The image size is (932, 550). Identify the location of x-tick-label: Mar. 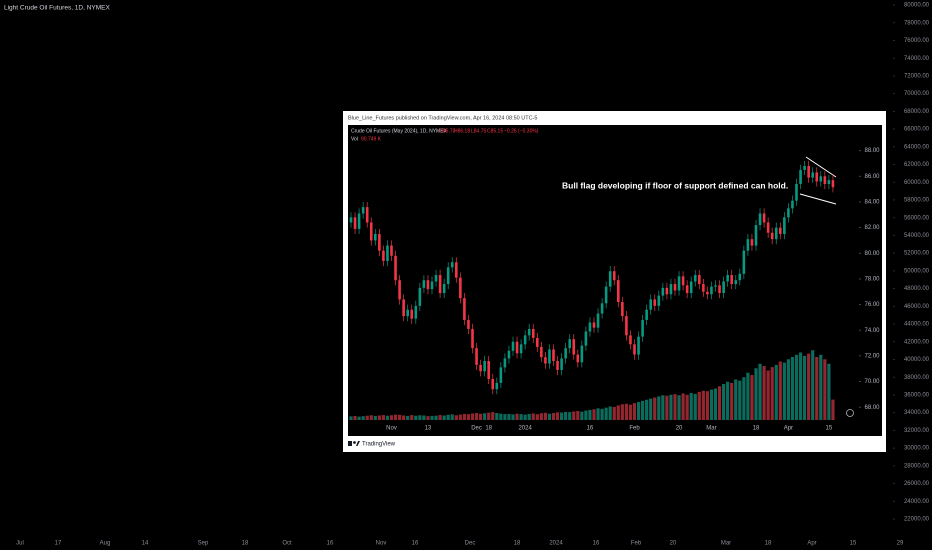
(711, 429).